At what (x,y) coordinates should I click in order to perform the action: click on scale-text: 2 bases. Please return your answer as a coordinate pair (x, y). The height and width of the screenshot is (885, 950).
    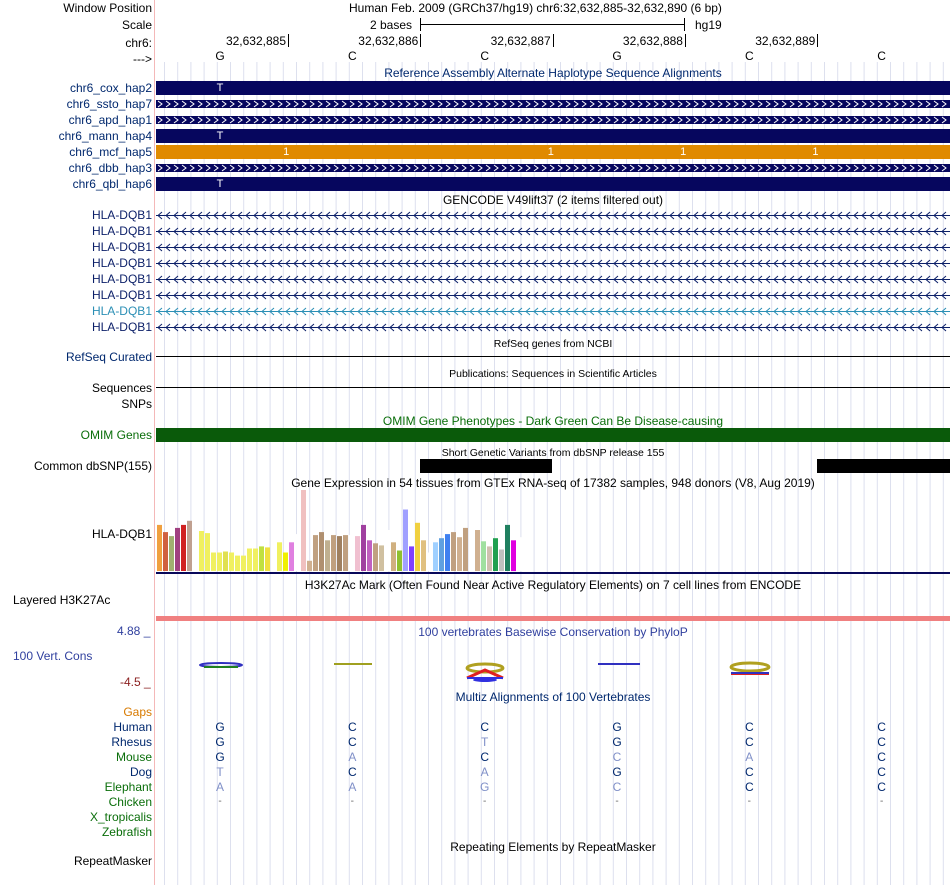
    Looking at the image, I should click on (391, 25).